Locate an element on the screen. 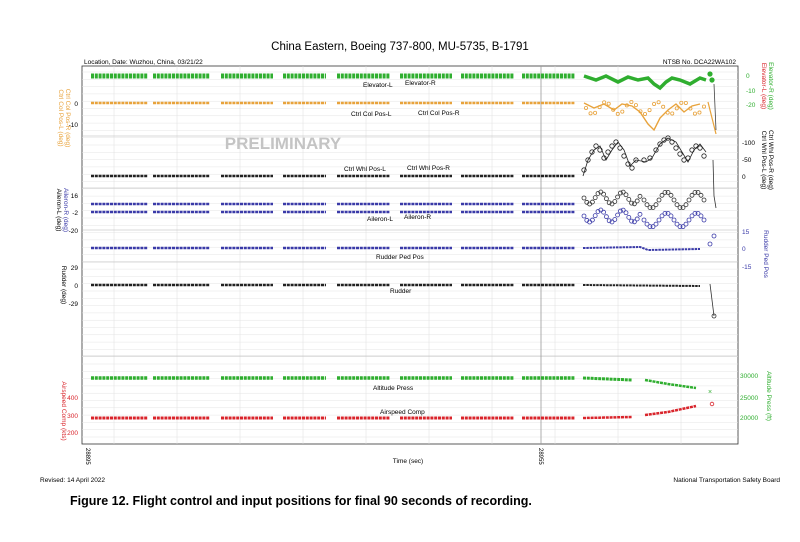 The width and height of the screenshot is (800, 542). altitude-press-label: Altitude Press is located at coordinates (393, 388).